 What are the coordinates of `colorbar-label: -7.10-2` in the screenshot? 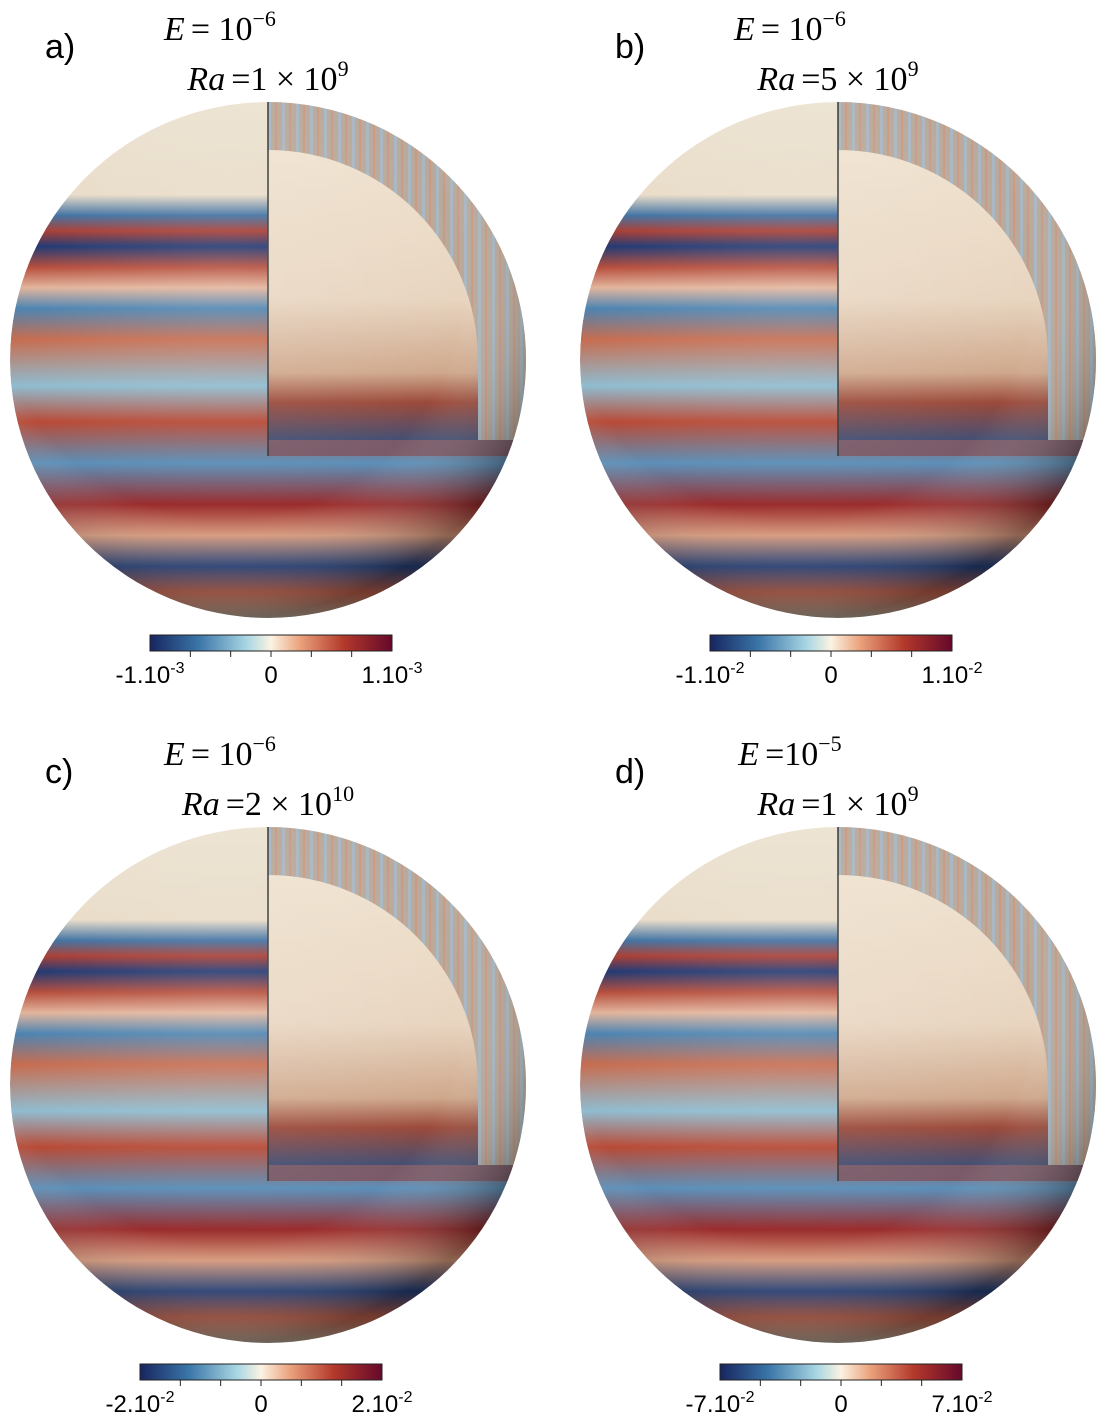 It's located at (720, 1403).